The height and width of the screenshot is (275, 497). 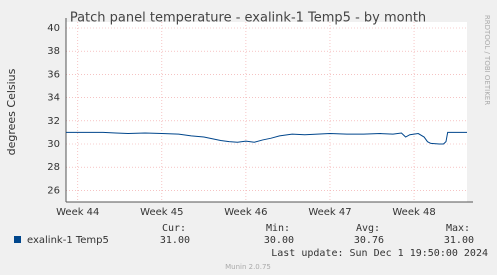 What do you see at coordinates (17, 239) in the screenshot?
I see `legend-swatch` at bounding box center [17, 239].